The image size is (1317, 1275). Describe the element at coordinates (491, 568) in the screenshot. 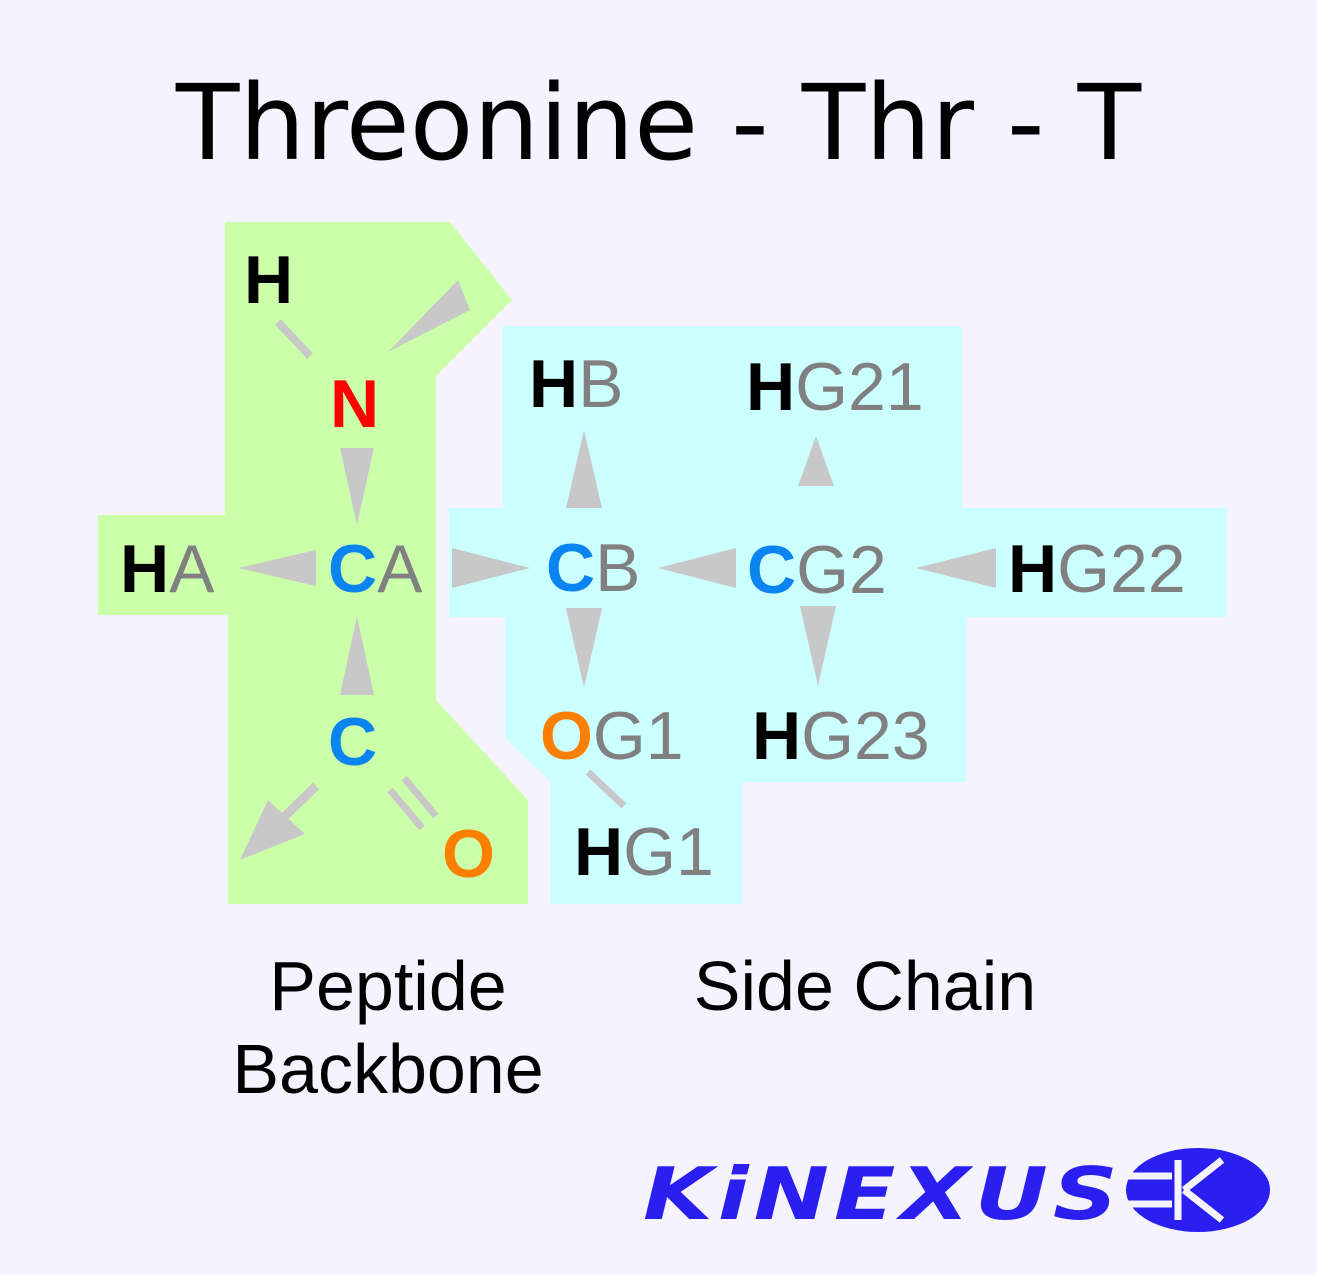

I see `wedge-ca-cb` at that location.